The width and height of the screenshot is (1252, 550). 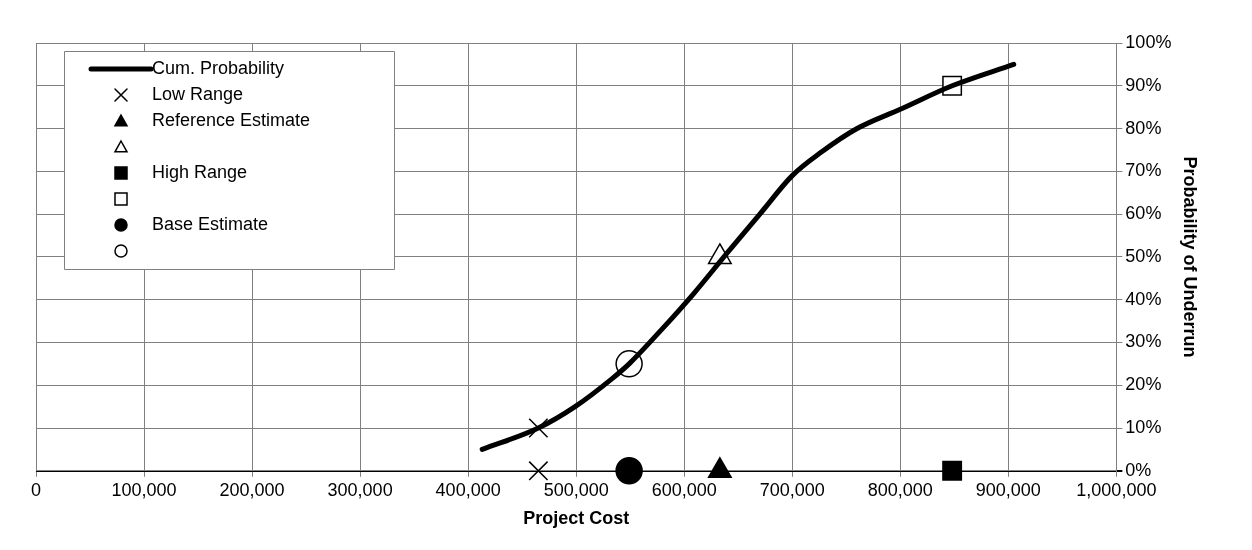 What do you see at coordinates (360, 489) in the screenshot?
I see `x-tick-label: 300,000` at bounding box center [360, 489].